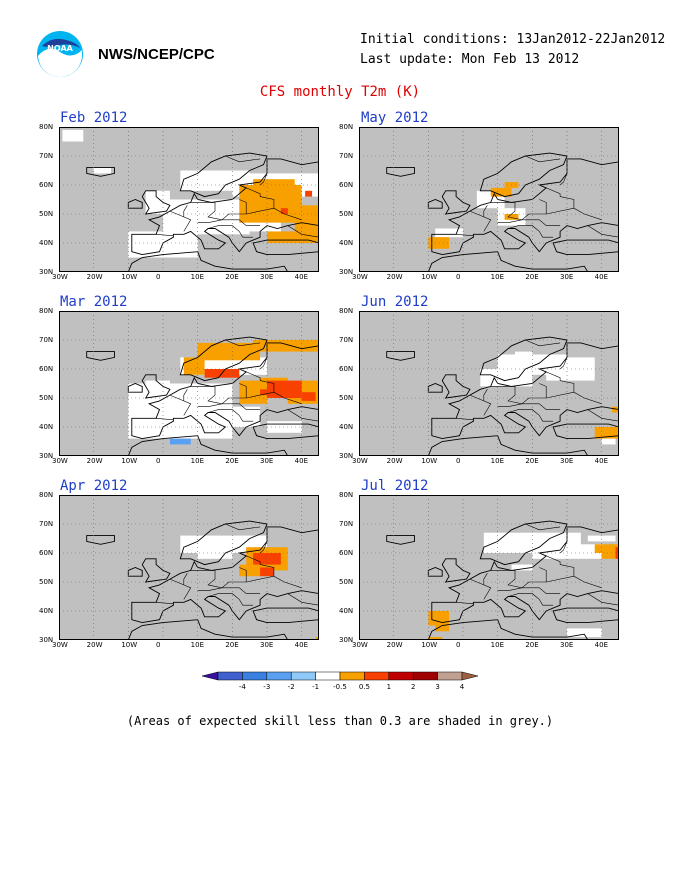 This screenshot has height=880, width=680. What do you see at coordinates (156, 54) in the screenshot?
I see `agency-name: NWS/NCEP/CPC` at bounding box center [156, 54].